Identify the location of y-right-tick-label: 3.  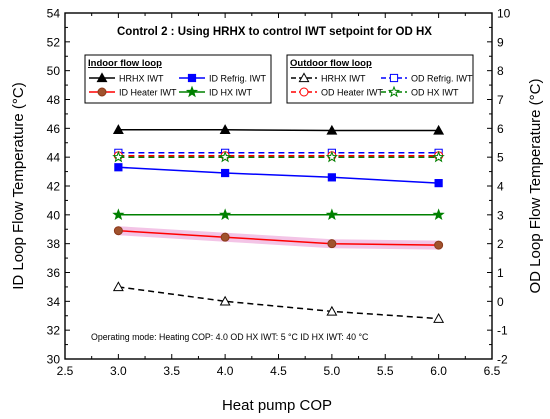
(500, 215).